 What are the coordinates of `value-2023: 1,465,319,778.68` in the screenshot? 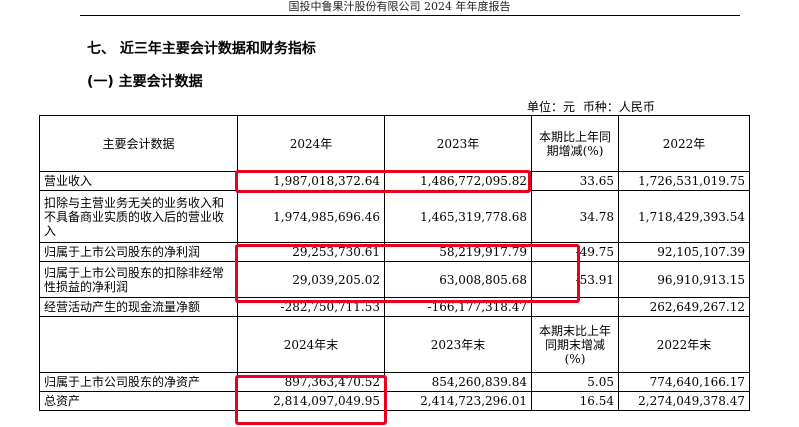 It's located at (458, 216).